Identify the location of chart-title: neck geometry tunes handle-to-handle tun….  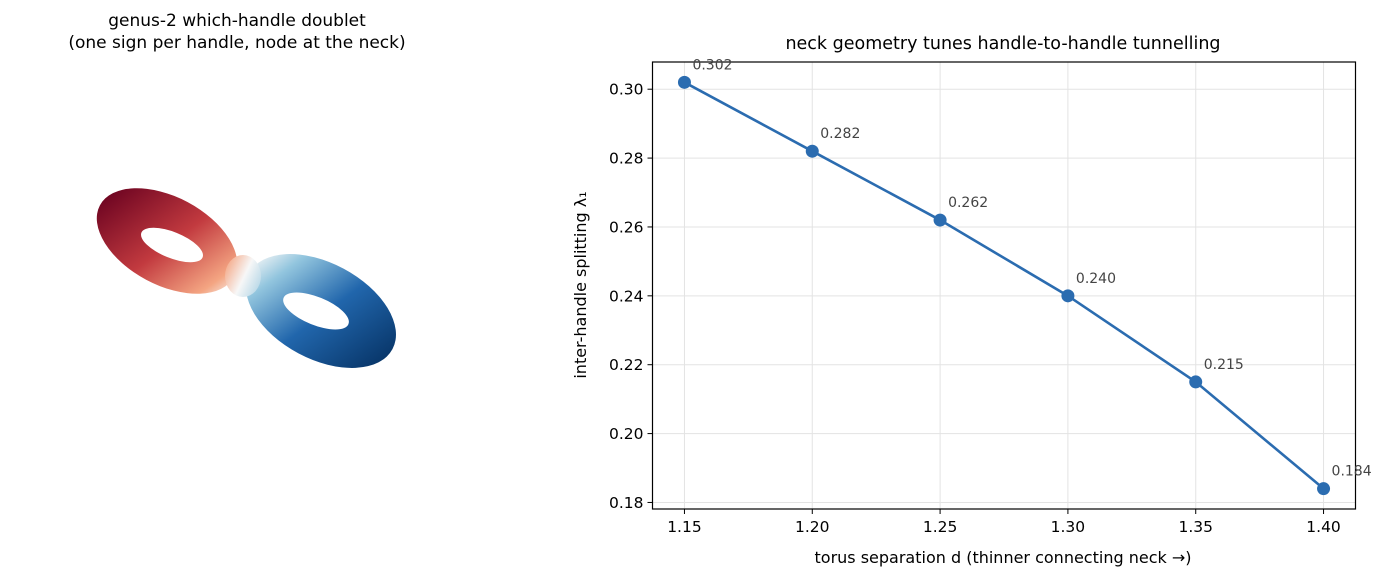
(1002, 44).